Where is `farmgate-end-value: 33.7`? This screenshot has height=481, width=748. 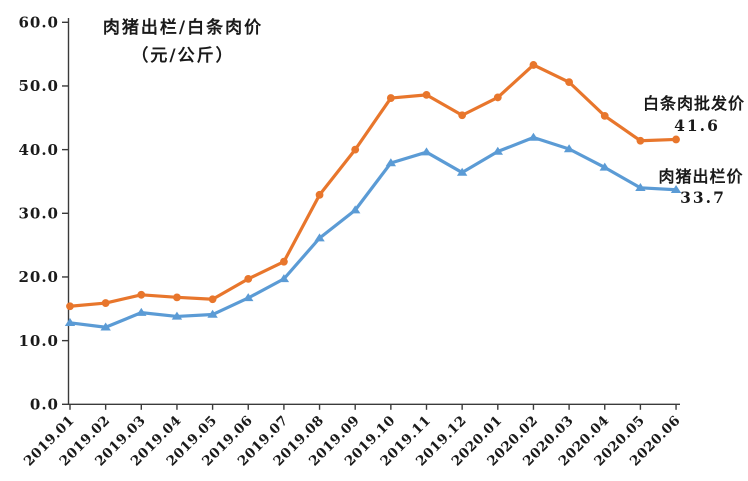 farmgate-end-value: 33.7 is located at coordinates (703, 197).